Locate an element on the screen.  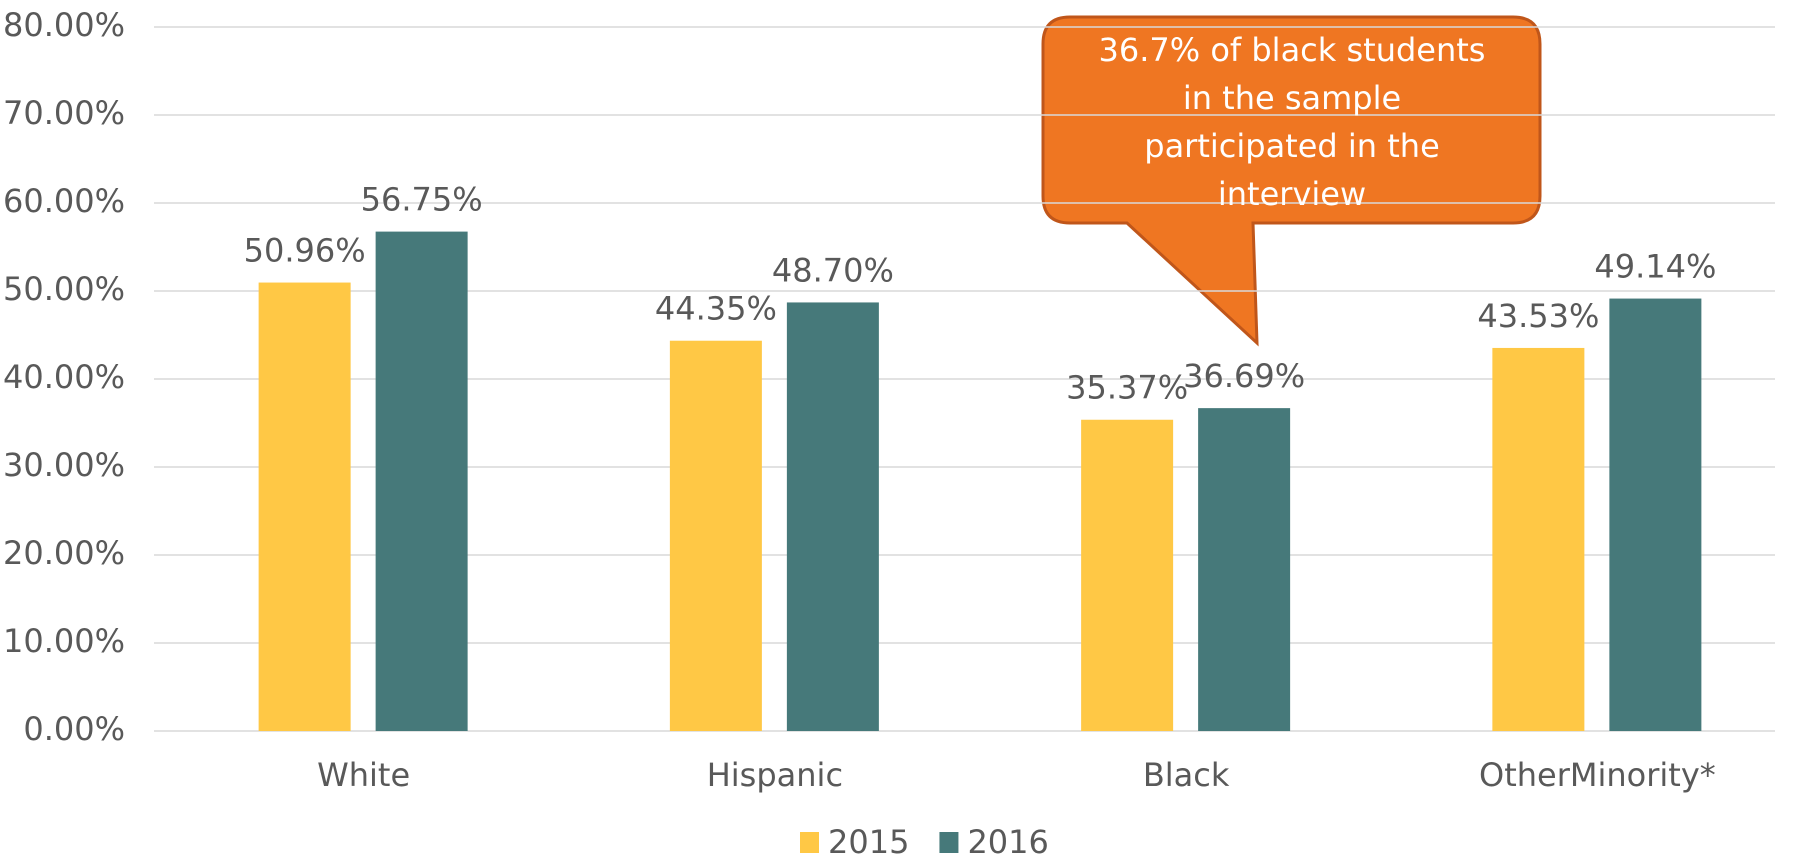
data-label: 43.53% is located at coordinates (1538, 316).